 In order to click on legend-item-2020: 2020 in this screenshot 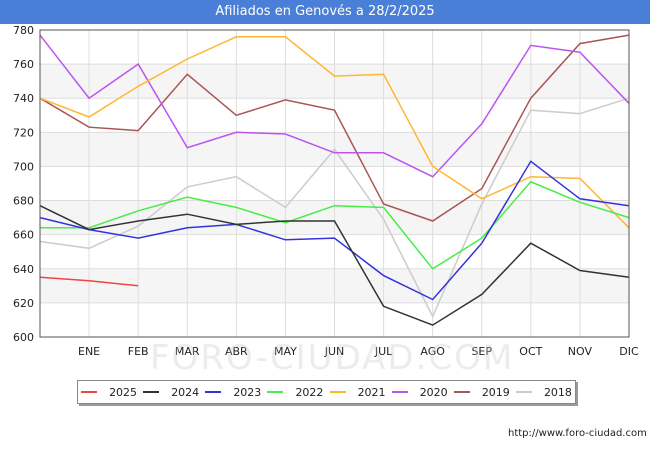, I will do `click(419, 392)`.